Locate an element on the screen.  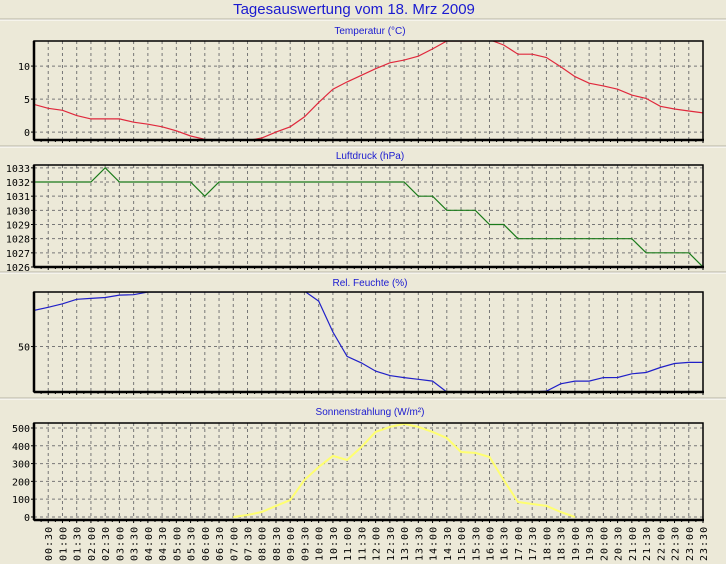
x-tick-label: 07:30 is located at coordinates (249, 543).